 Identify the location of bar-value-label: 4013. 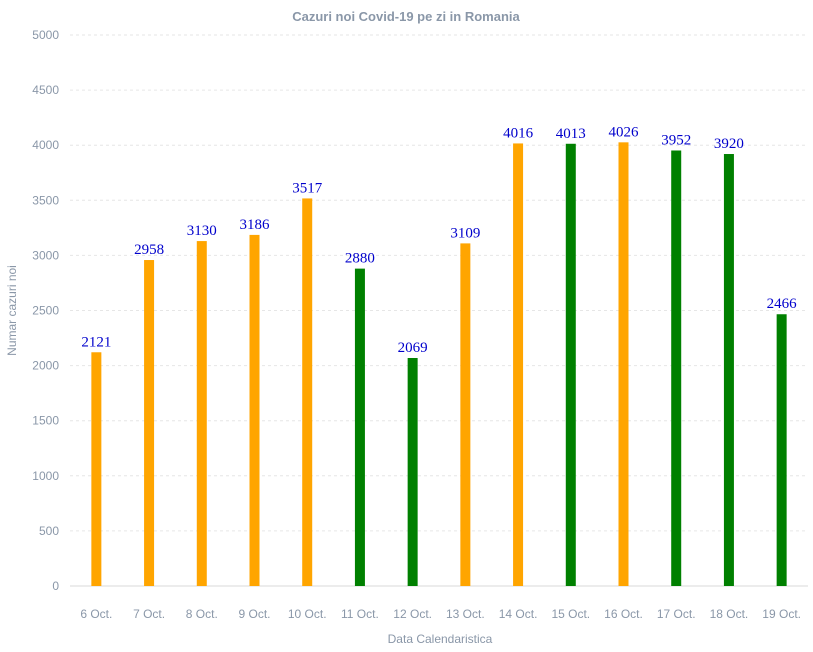
(571, 134).